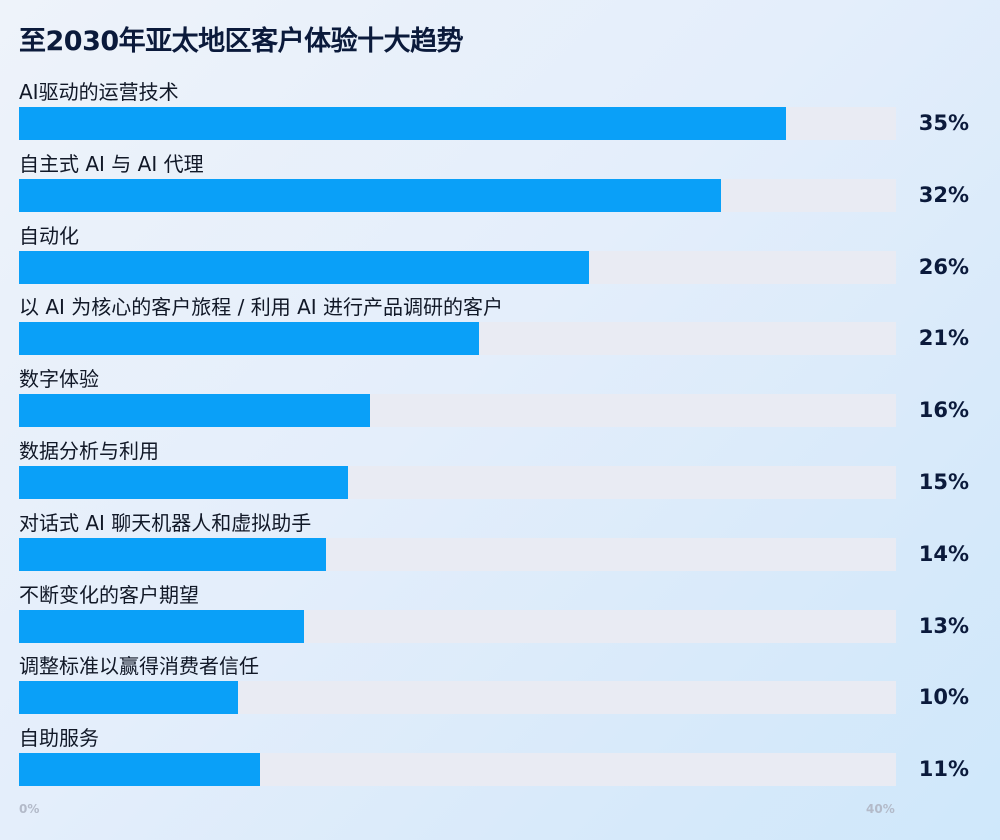  What do you see at coordinates (241, 41) in the screenshot?
I see `chart-title: 至2030年亚太地区客户体验十大趋势` at bounding box center [241, 41].